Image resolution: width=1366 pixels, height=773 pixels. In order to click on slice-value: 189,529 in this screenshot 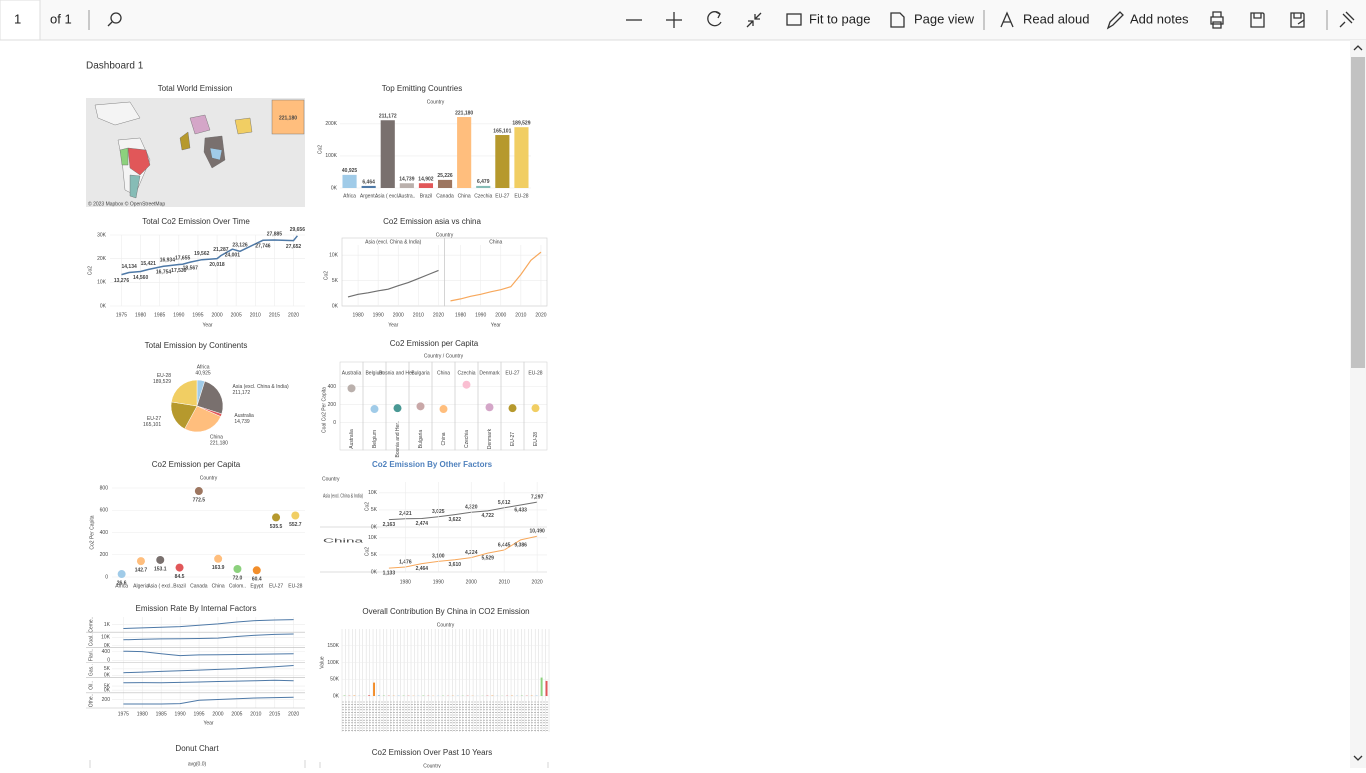, I will do `click(162, 382)`.